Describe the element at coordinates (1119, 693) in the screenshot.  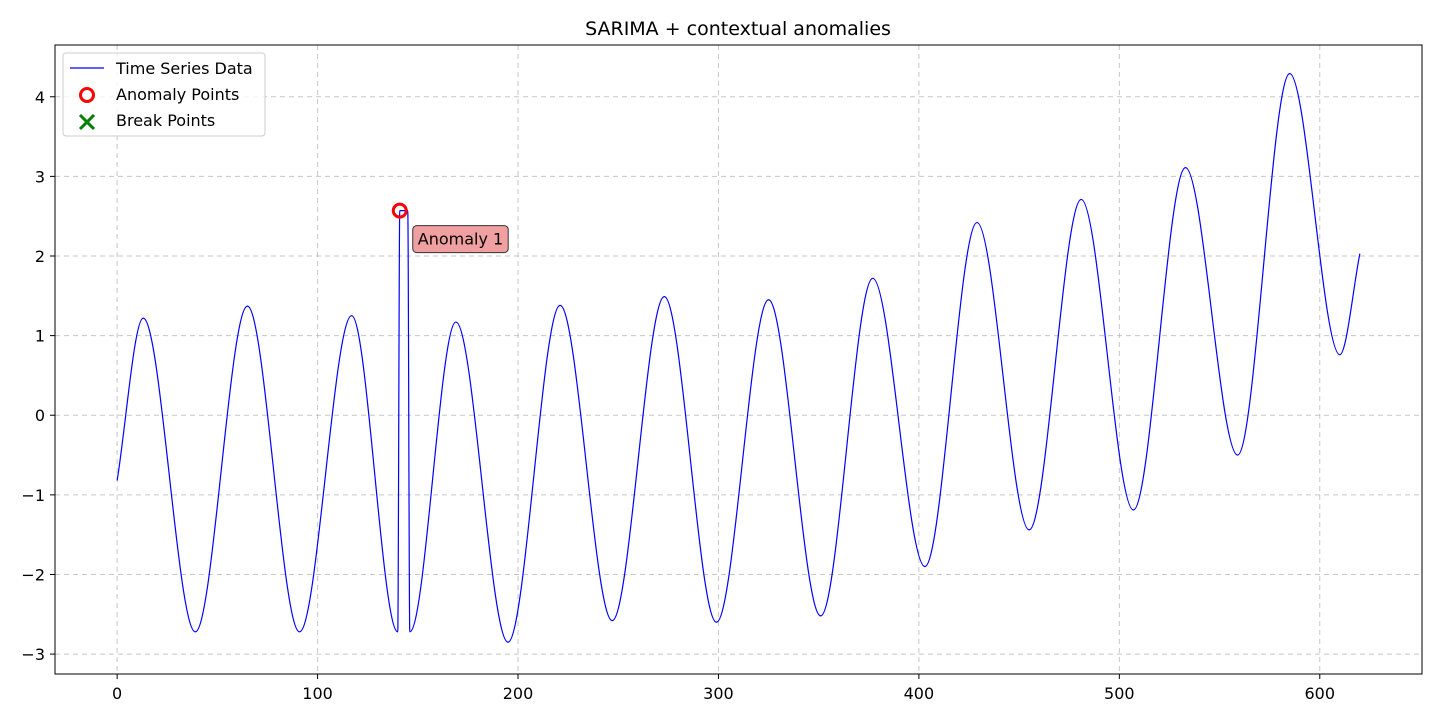
I see `x-tick-label: 500` at that location.